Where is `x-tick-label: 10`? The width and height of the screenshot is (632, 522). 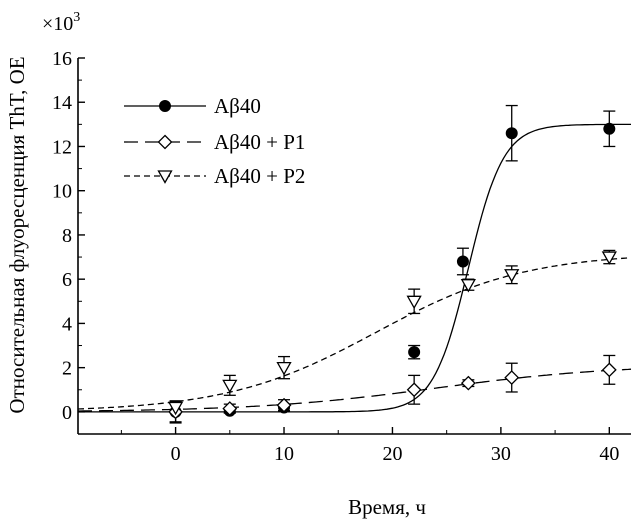 x-tick-label: 10 is located at coordinates (284, 454).